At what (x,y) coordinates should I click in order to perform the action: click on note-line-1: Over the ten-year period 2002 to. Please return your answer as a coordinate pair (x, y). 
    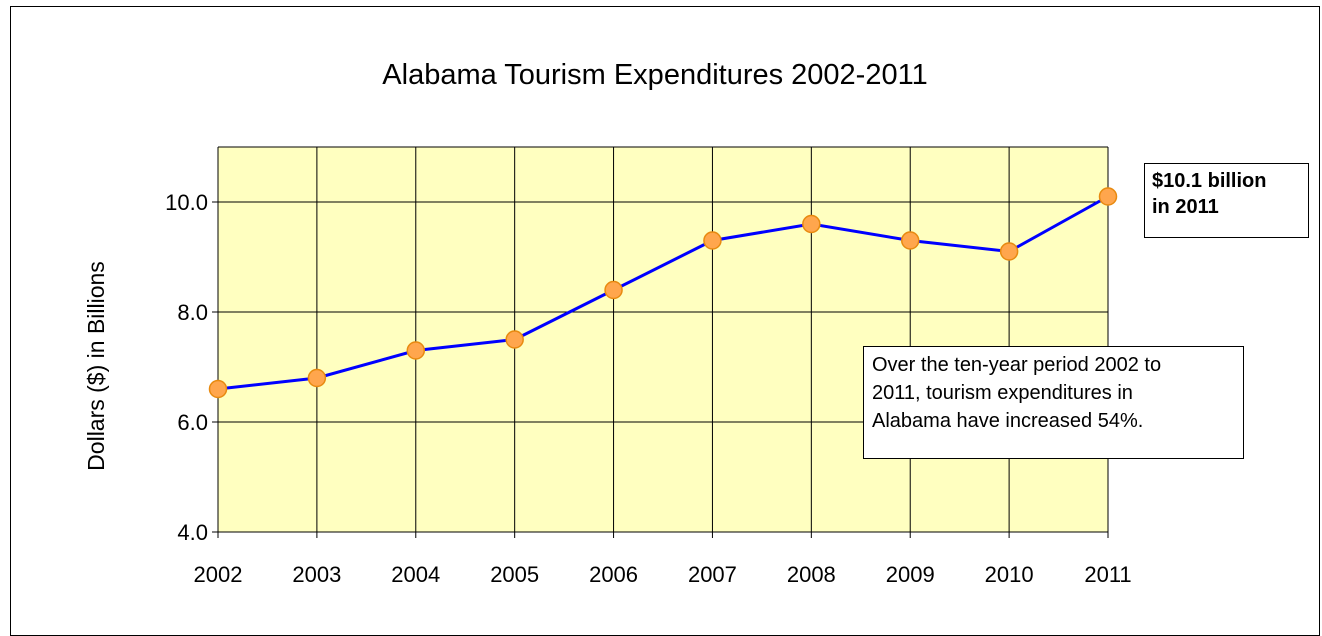
    Looking at the image, I should click on (1017, 365).